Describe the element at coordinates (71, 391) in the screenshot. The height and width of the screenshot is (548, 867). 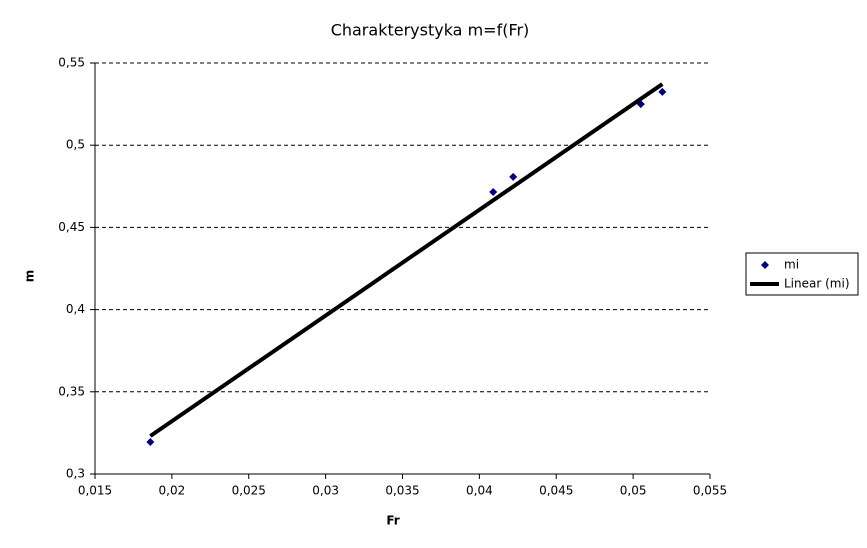
I see `y-tick-label: 0,35` at that location.